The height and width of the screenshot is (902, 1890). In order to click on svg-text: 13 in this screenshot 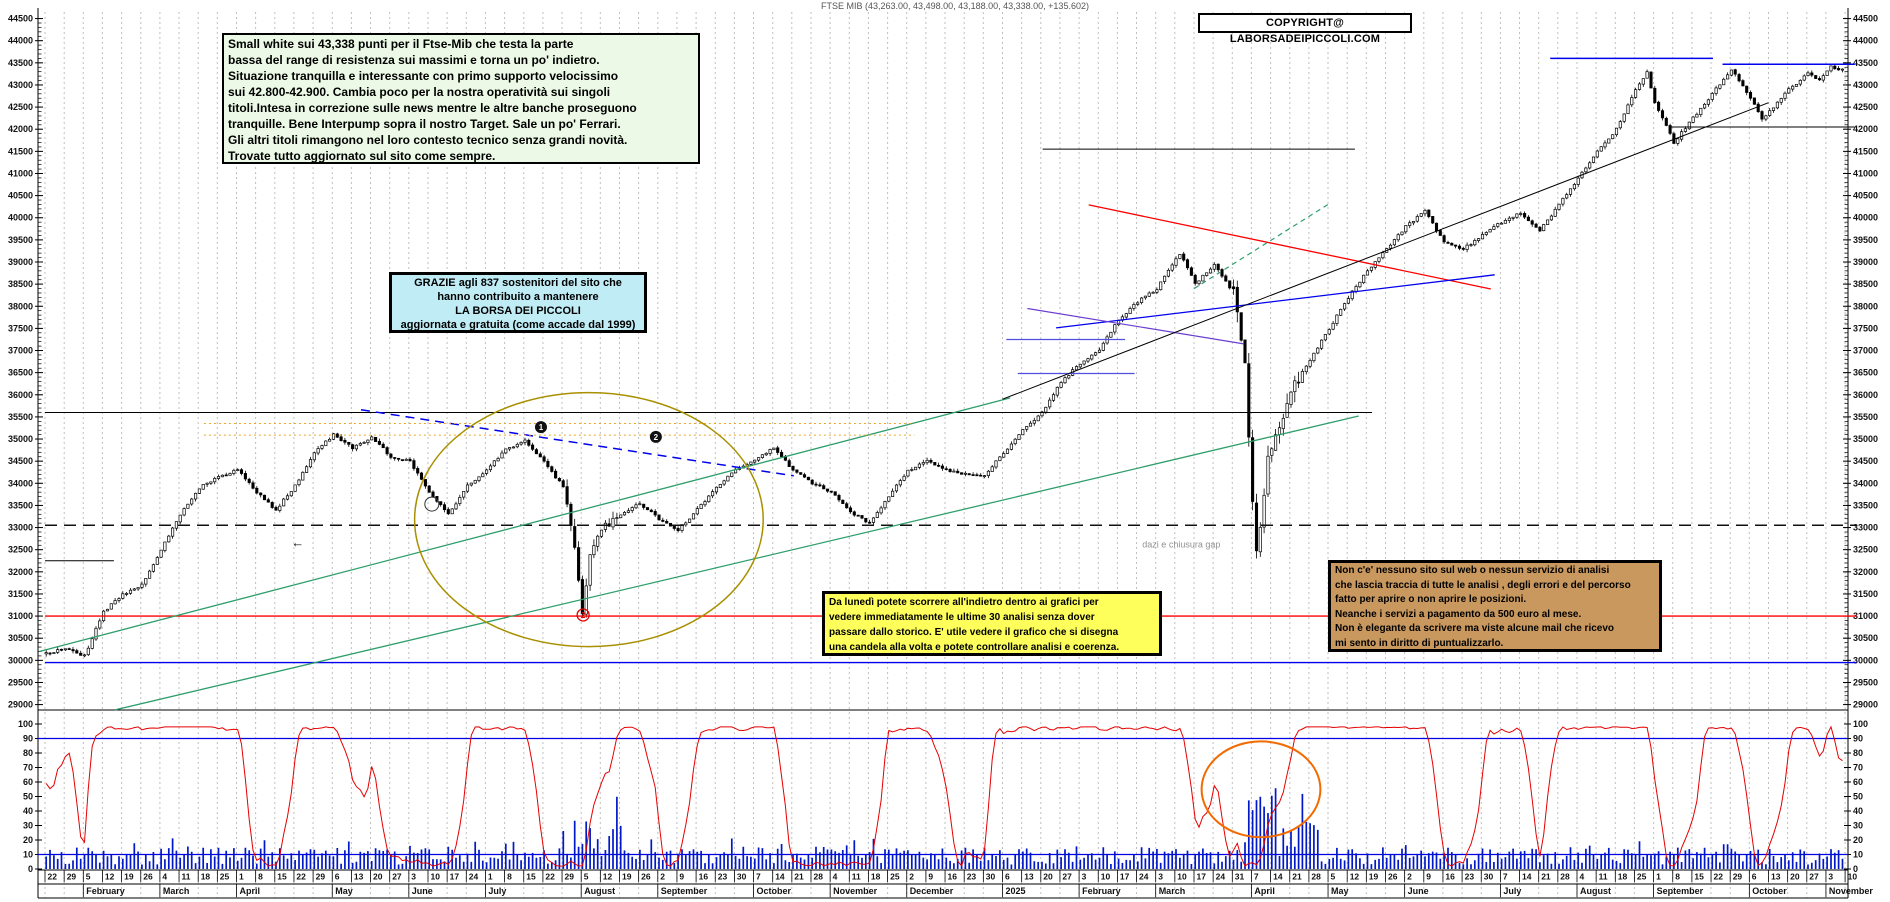, I will do `click(1776, 877)`.